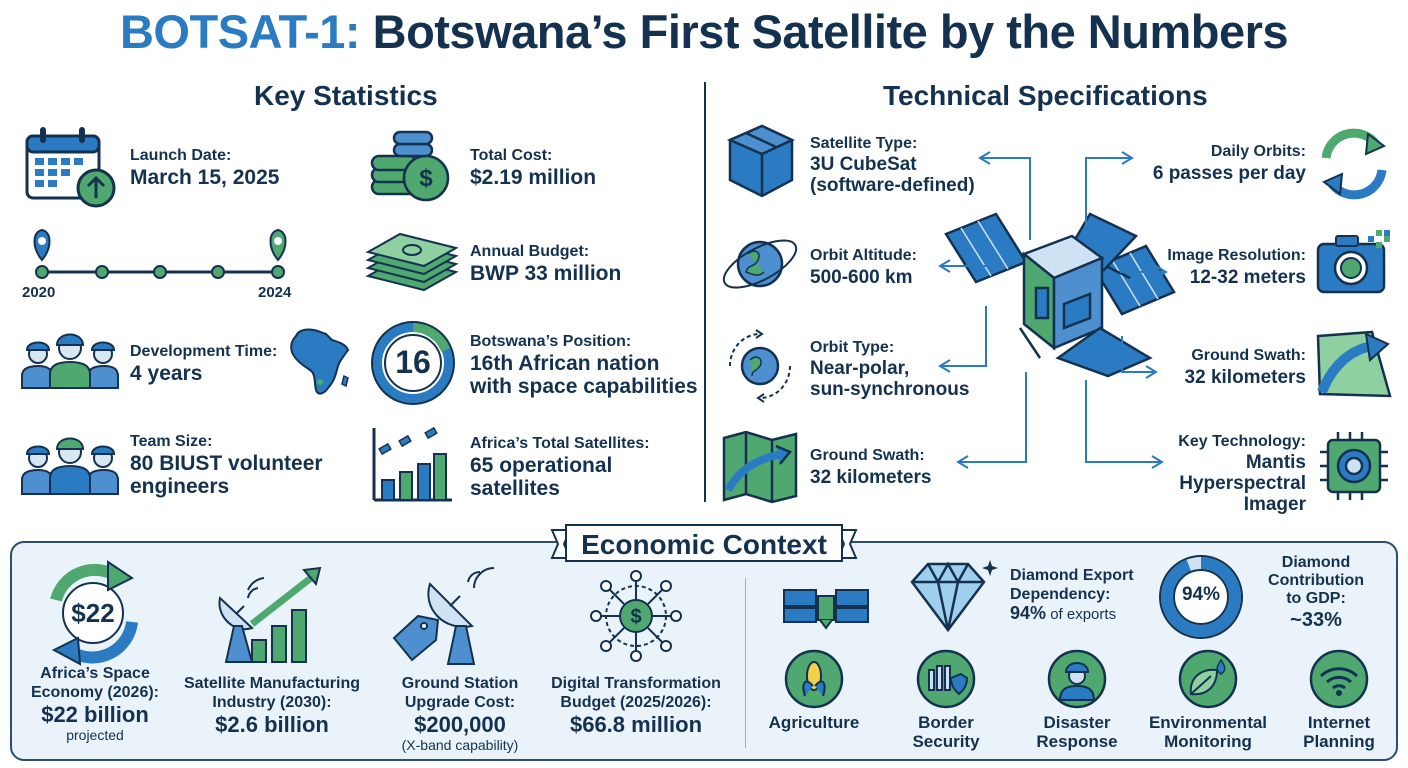 This screenshot has height=768, width=1408. I want to click on digital-label-line2: Budget (2025/2026):, so click(636, 702).